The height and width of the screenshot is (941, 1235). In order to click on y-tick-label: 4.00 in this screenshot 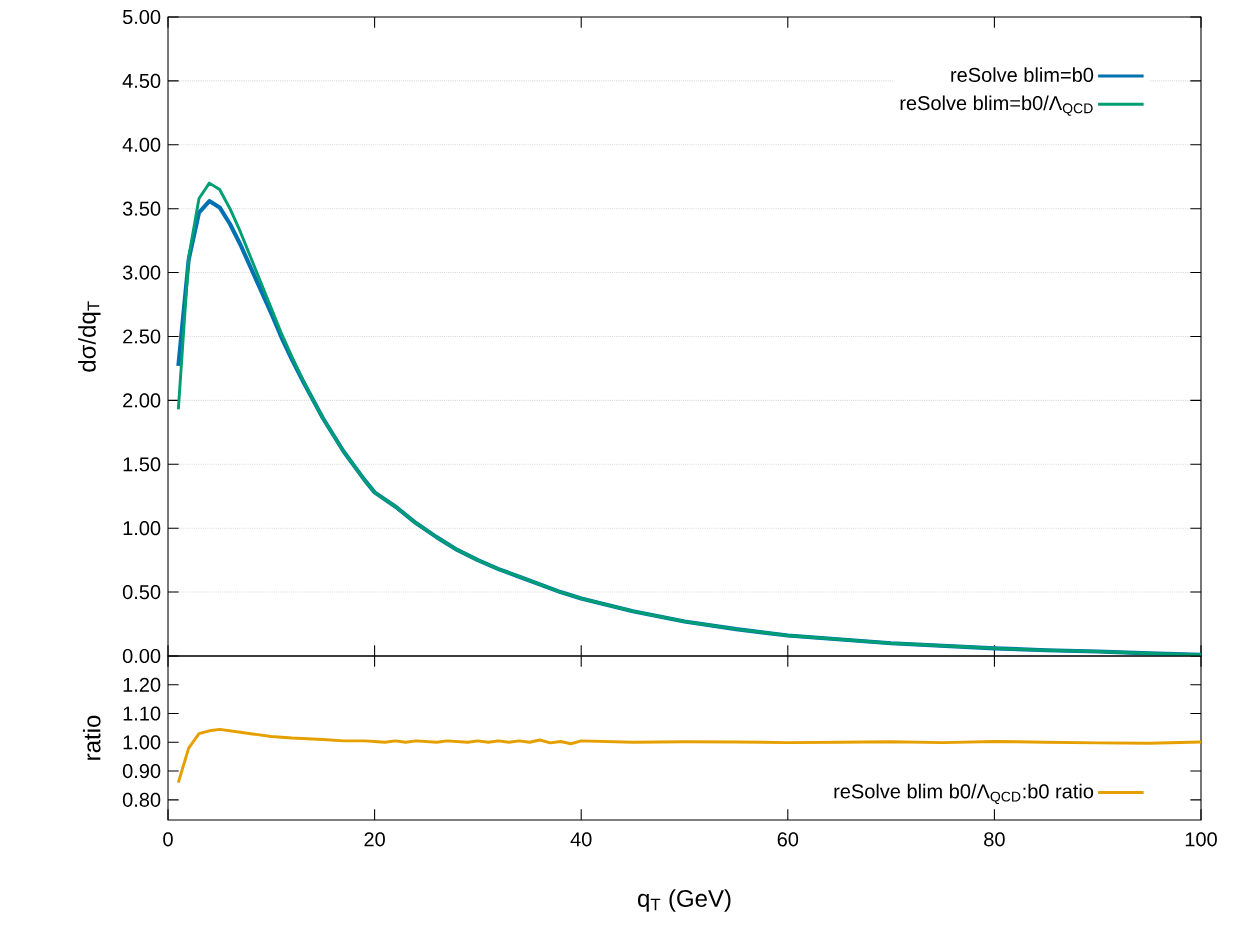, I will do `click(141, 144)`.